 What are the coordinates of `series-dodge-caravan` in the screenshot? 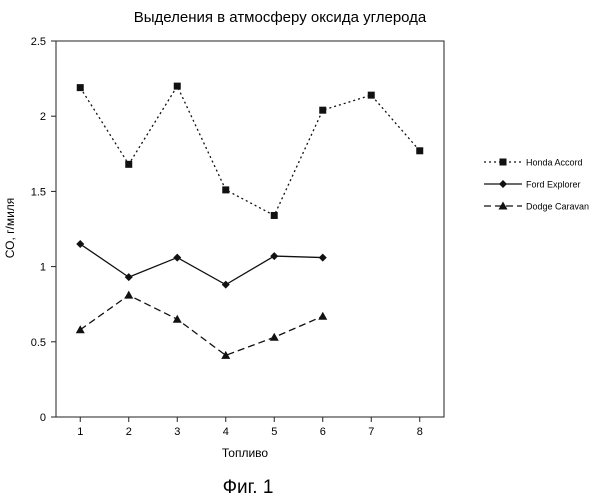 It's located at (201, 324).